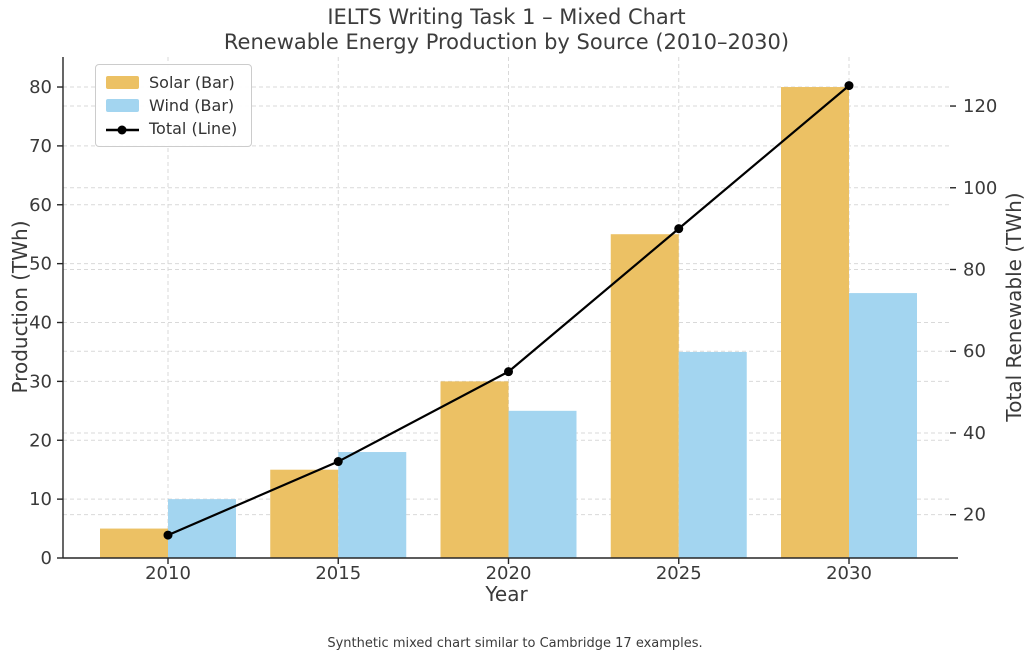 The image size is (1030, 663). I want to click on legend-label-solar: Solar (Bar), so click(192, 82).